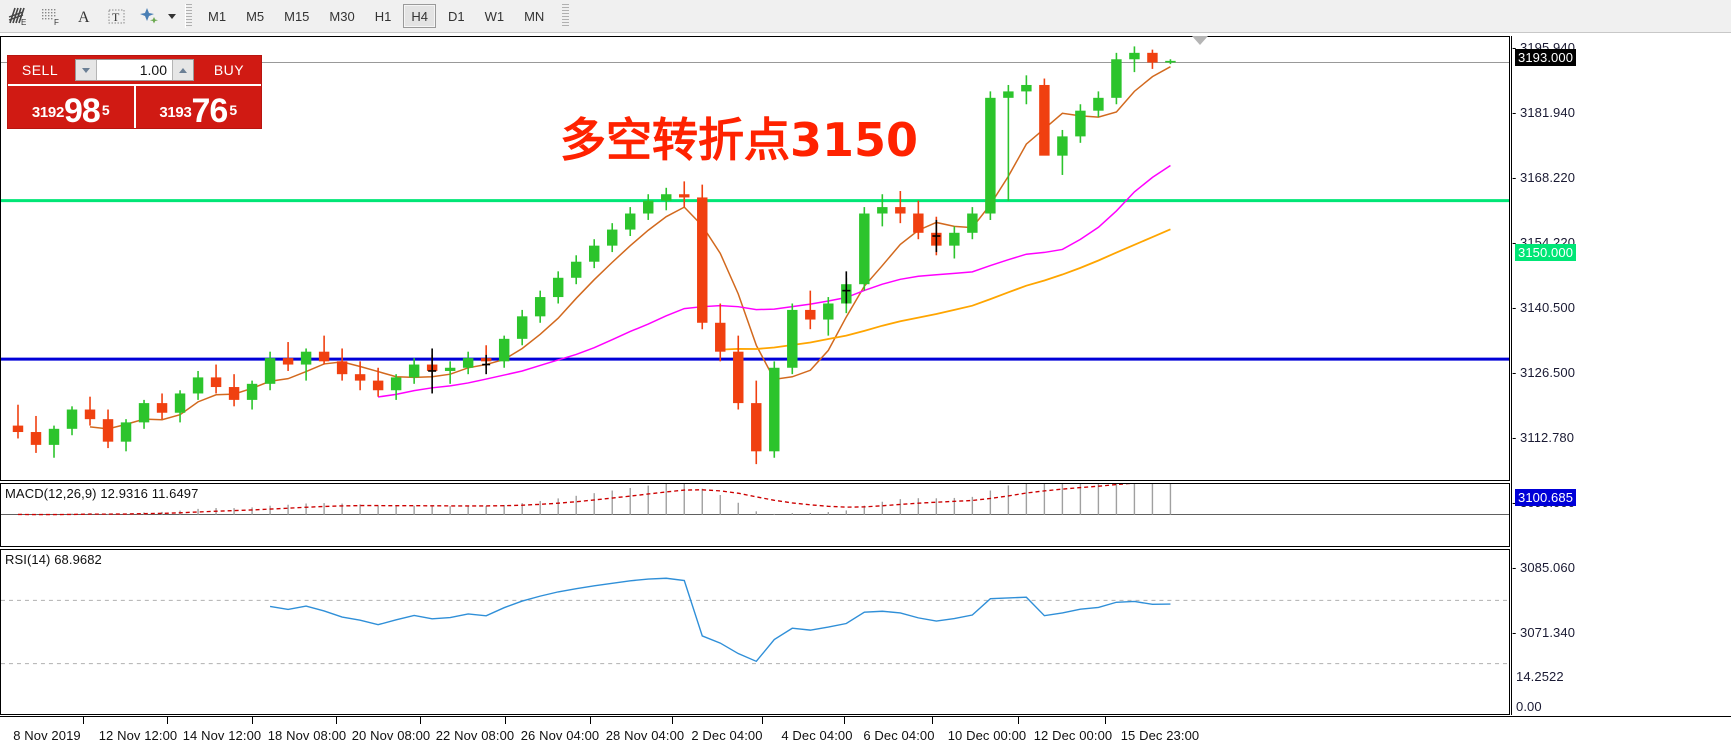 The image size is (1731, 749). Describe the element at coordinates (138, 735) in the screenshot. I see `time-label: 12 Nov 12:00` at that location.